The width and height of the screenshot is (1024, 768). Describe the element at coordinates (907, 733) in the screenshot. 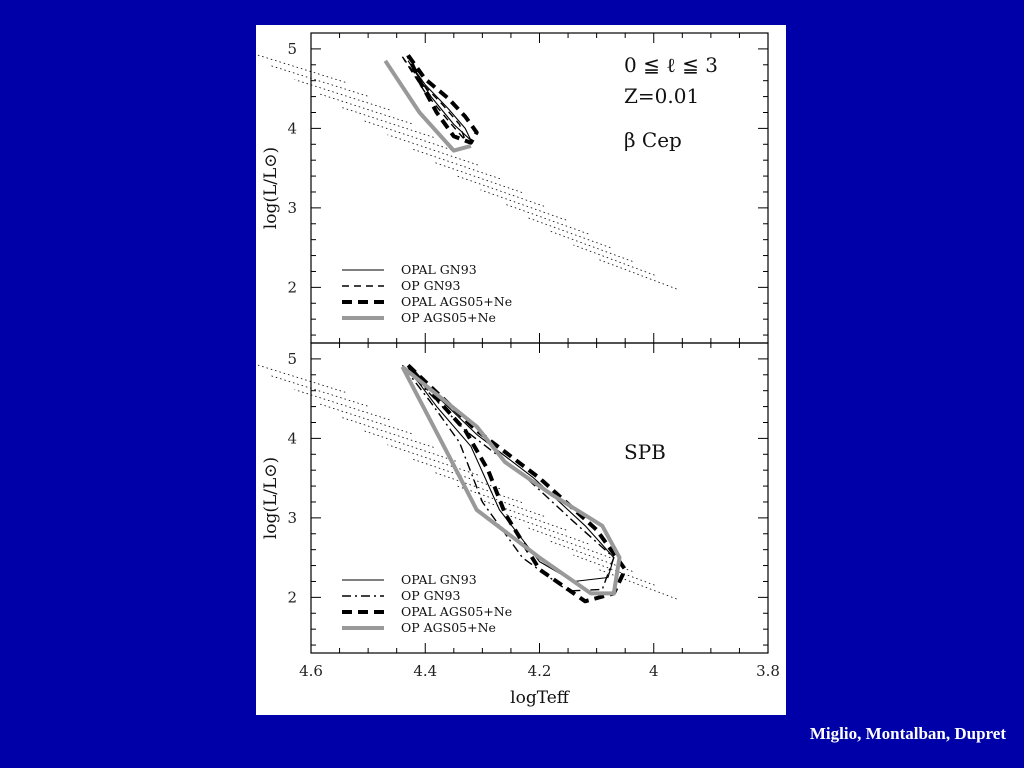

I see `author-credit: Miglio, Montalban, Dupret` at that location.